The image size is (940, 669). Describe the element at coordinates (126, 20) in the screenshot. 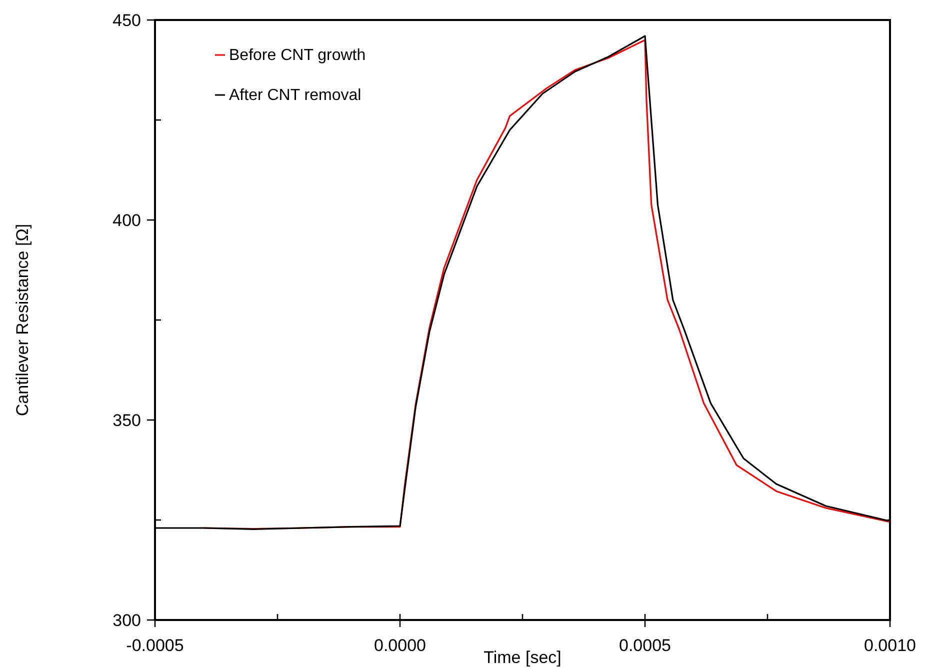

I see `y-tick-label: 450` at that location.